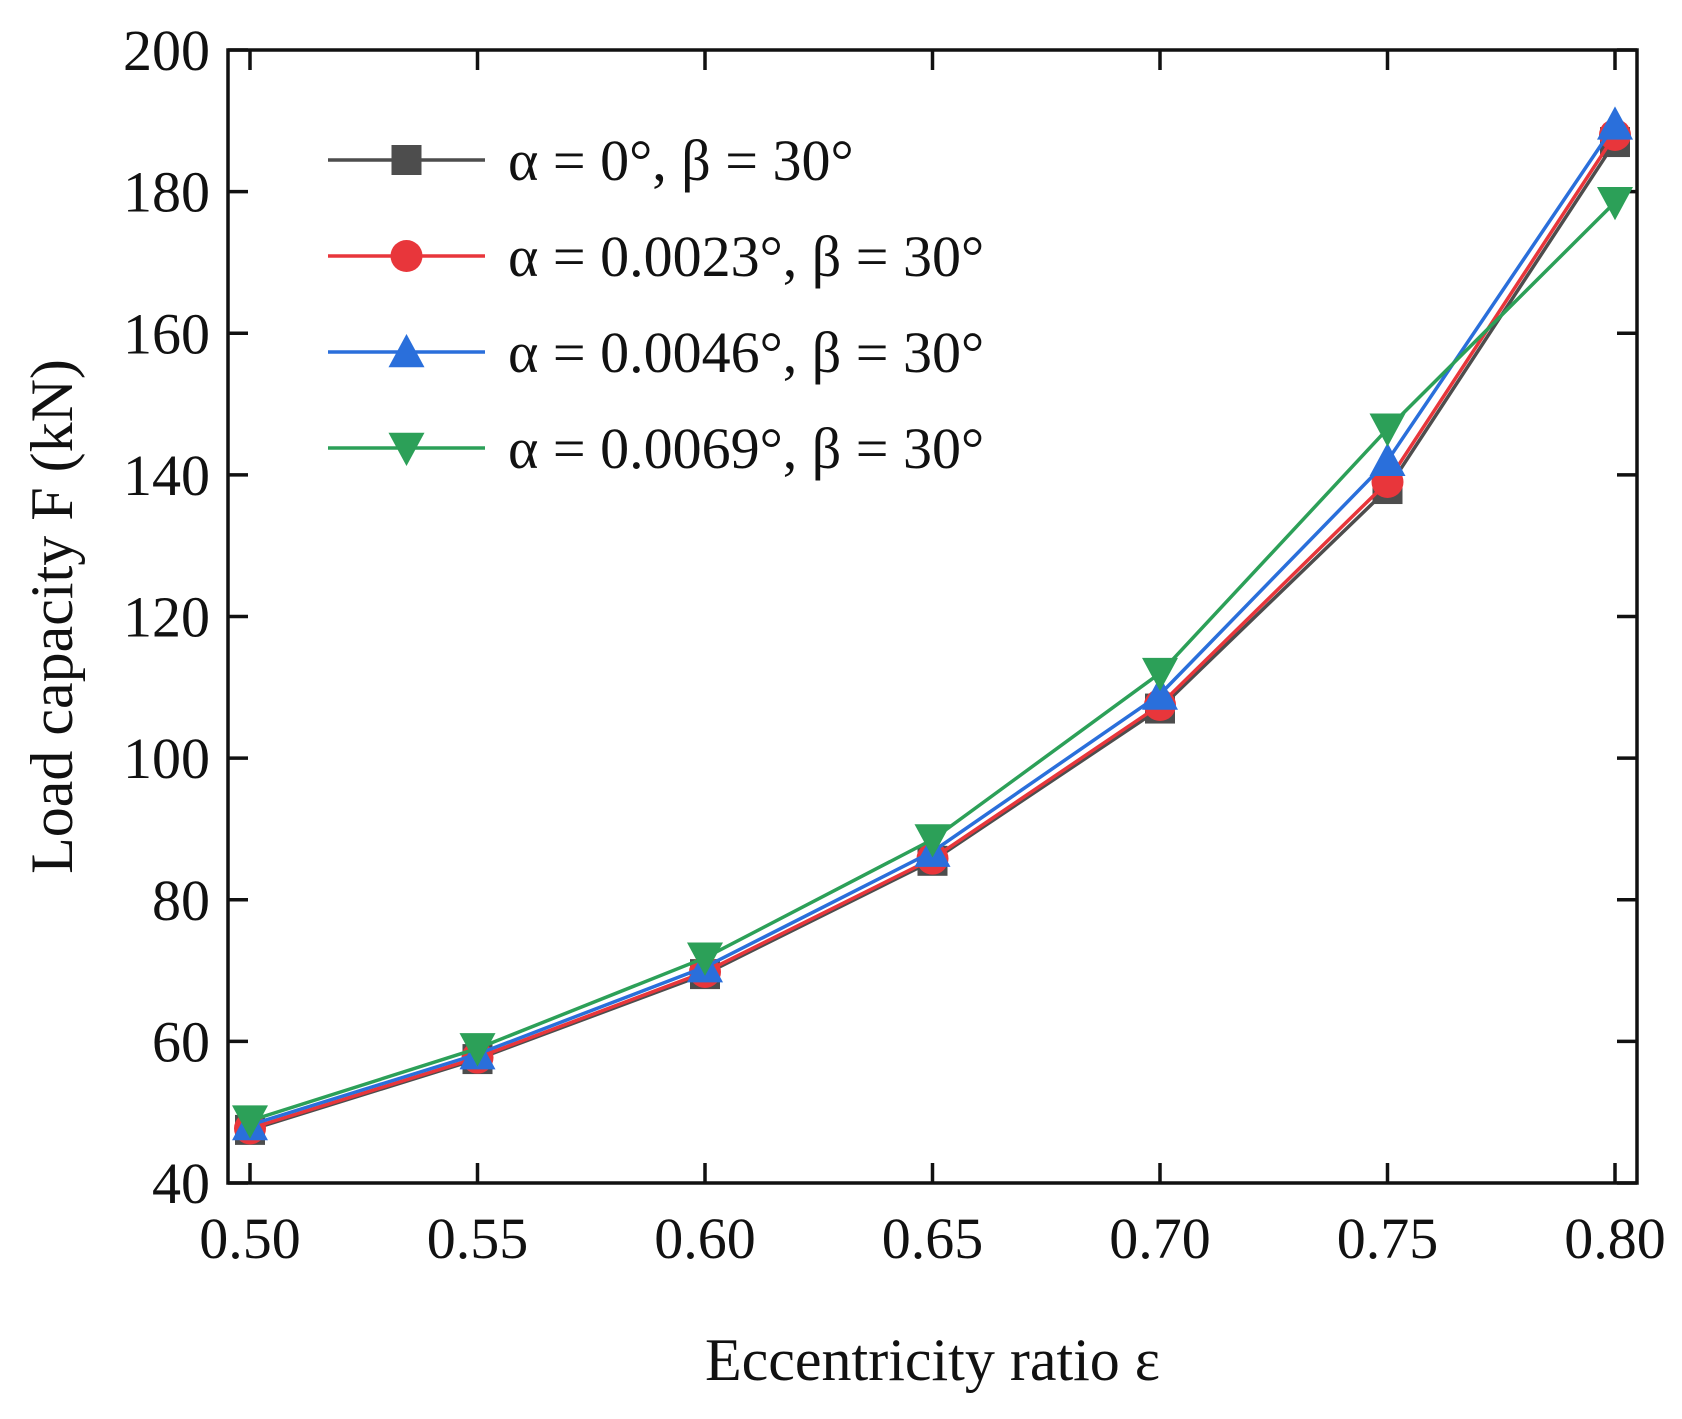 The image size is (1682, 1419). I want to click on y-tick-label: 60, so click(181, 1041).